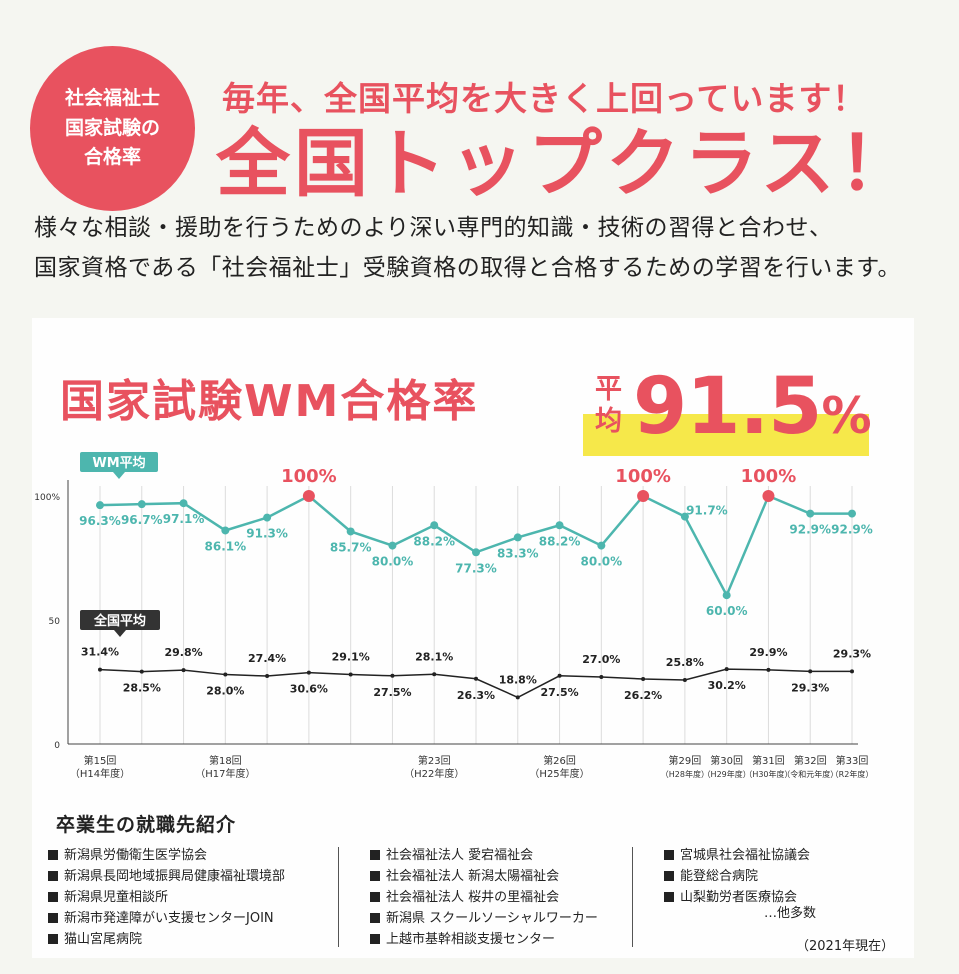 This screenshot has height=974, width=959. What do you see at coordinates (467, 267) in the screenshot?
I see `lead-line: 国家資格である「社会福祉士」受験資格の取得と合格するための学習を行います。` at bounding box center [467, 267].